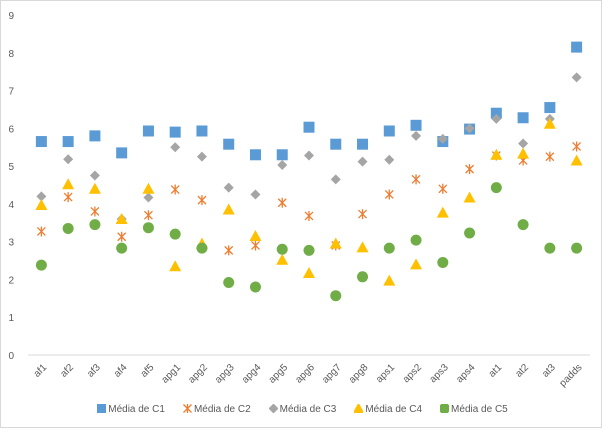 This screenshot has width=605, height=437. I want to click on y-tick-label: 5, so click(11, 167).